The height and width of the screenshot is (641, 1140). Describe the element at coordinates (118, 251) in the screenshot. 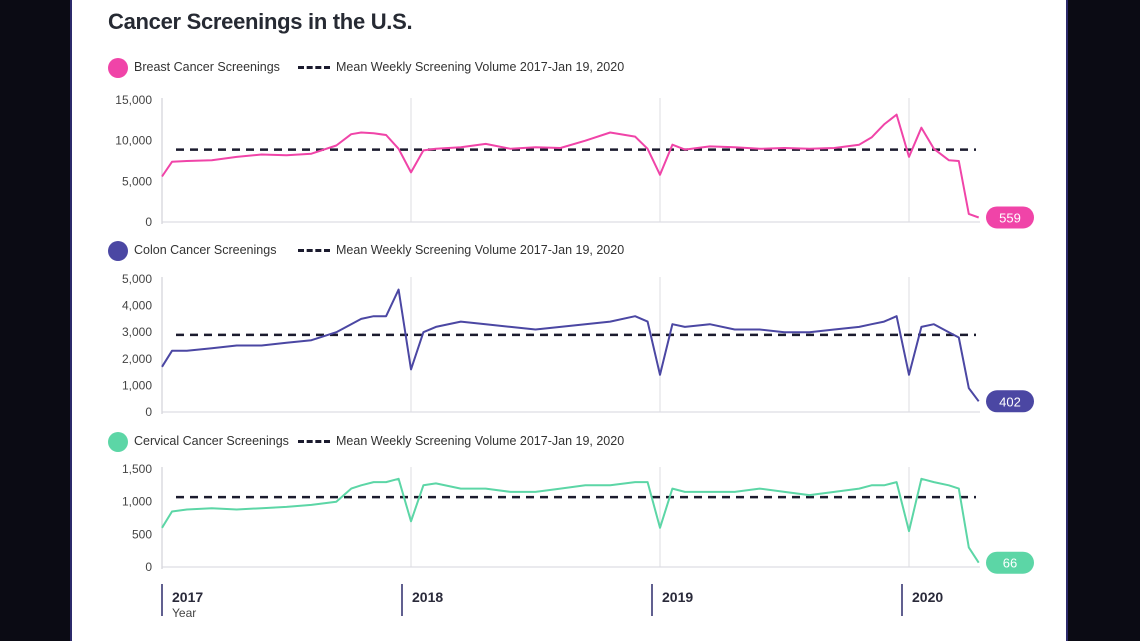

I see `colon-legend-dot` at that location.